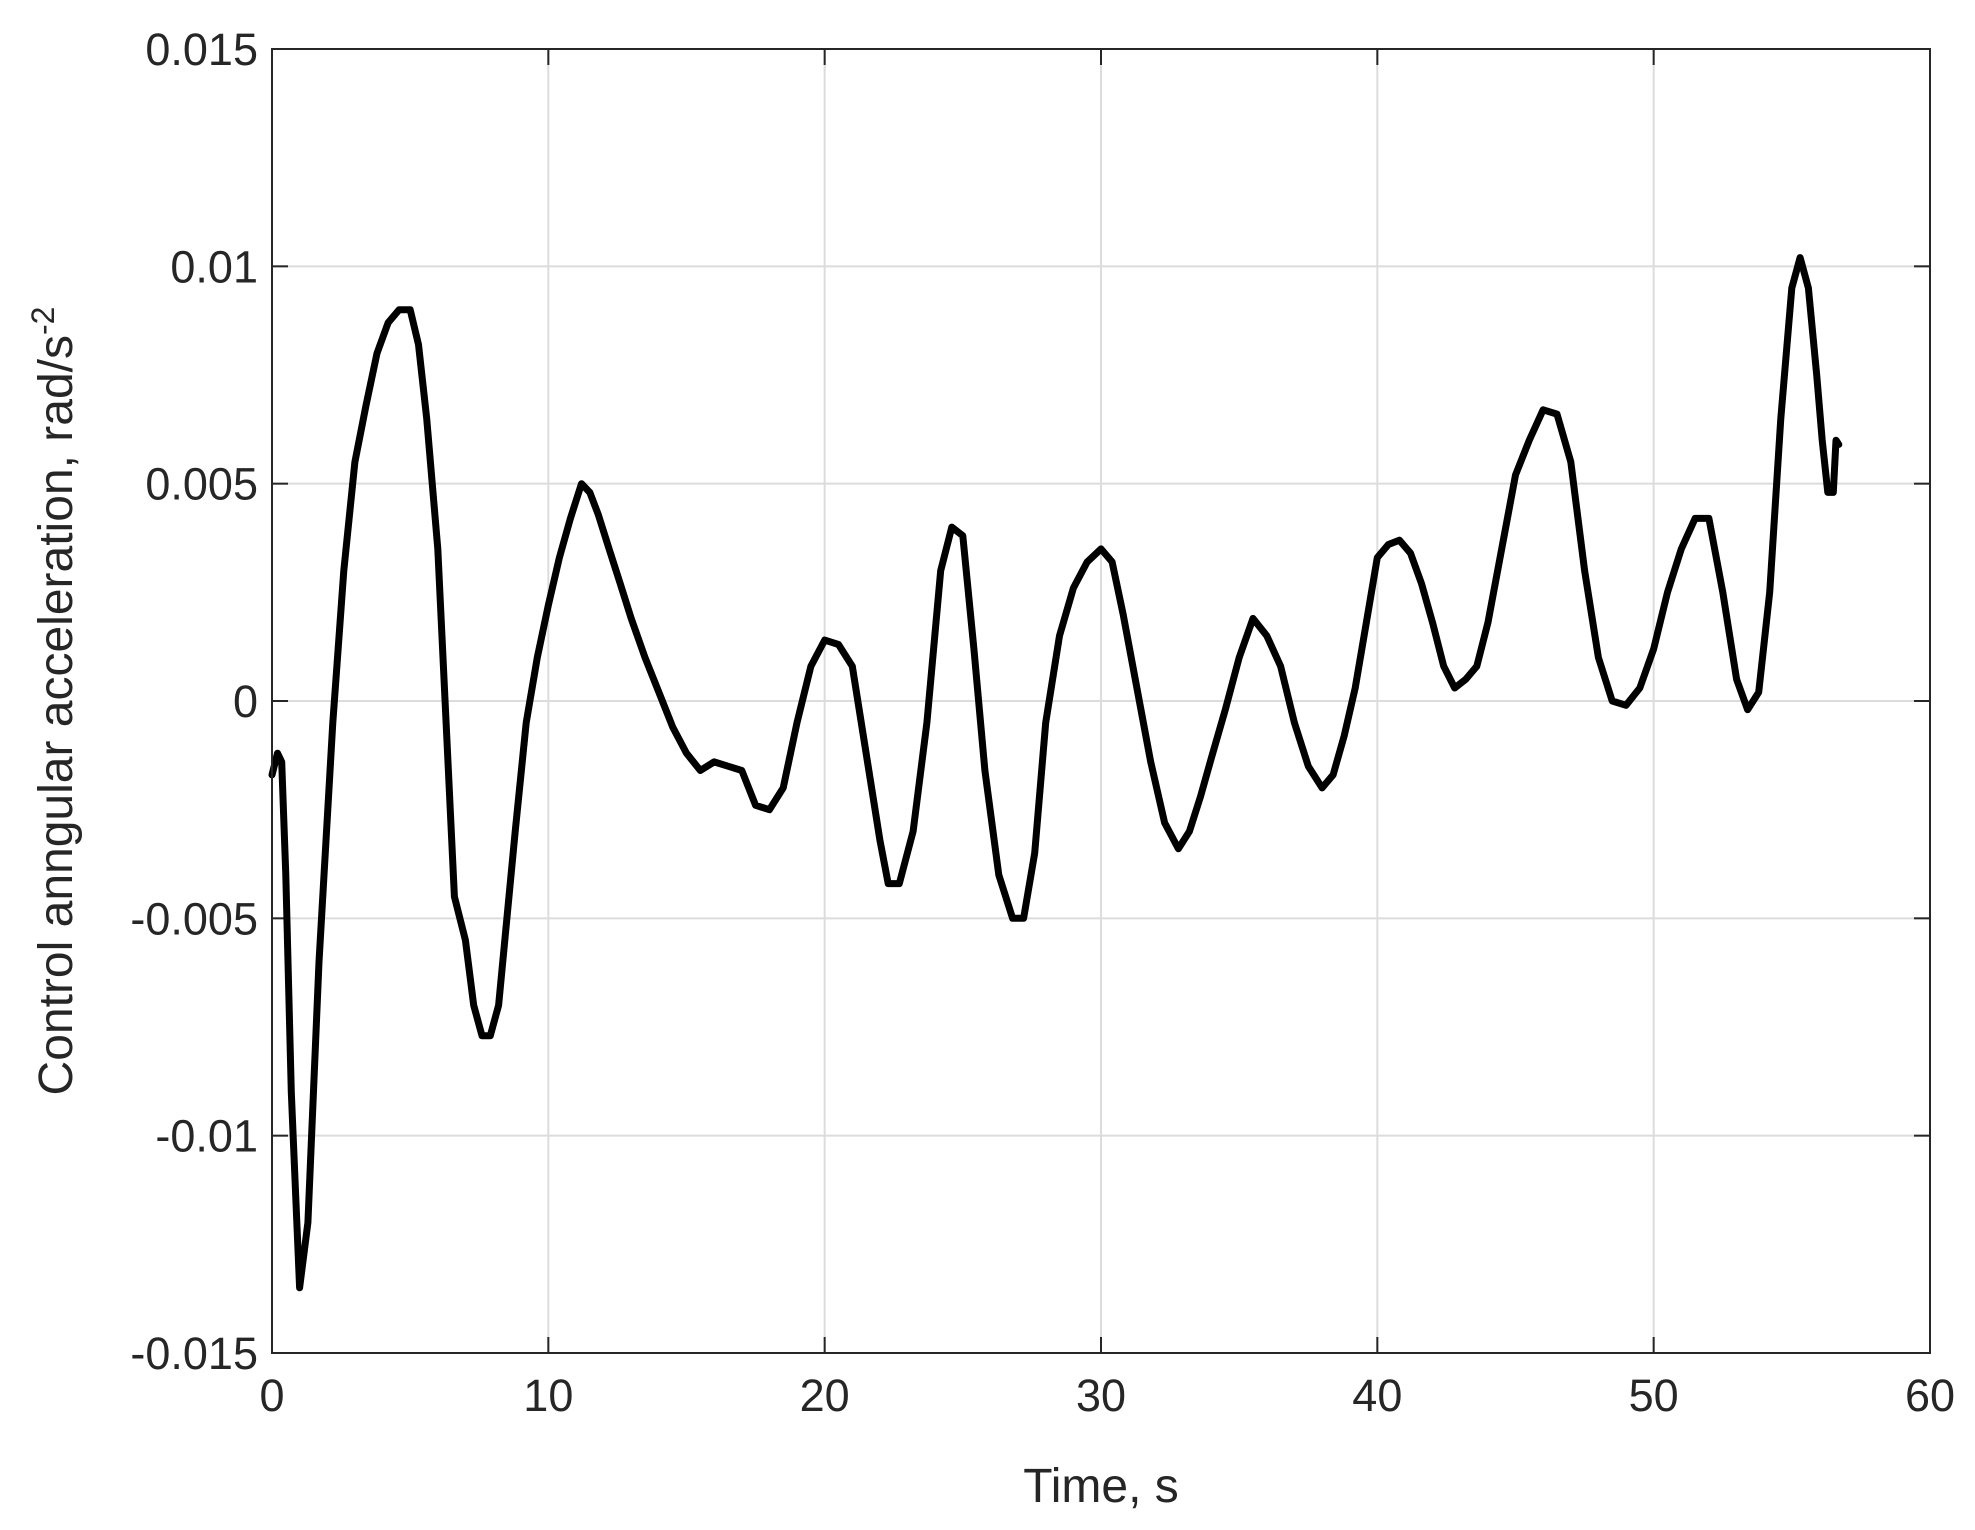  What do you see at coordinates (214, 266) in the screenshot?
I see `y-tick-label: 0.01` at bounding box center [214, 266].